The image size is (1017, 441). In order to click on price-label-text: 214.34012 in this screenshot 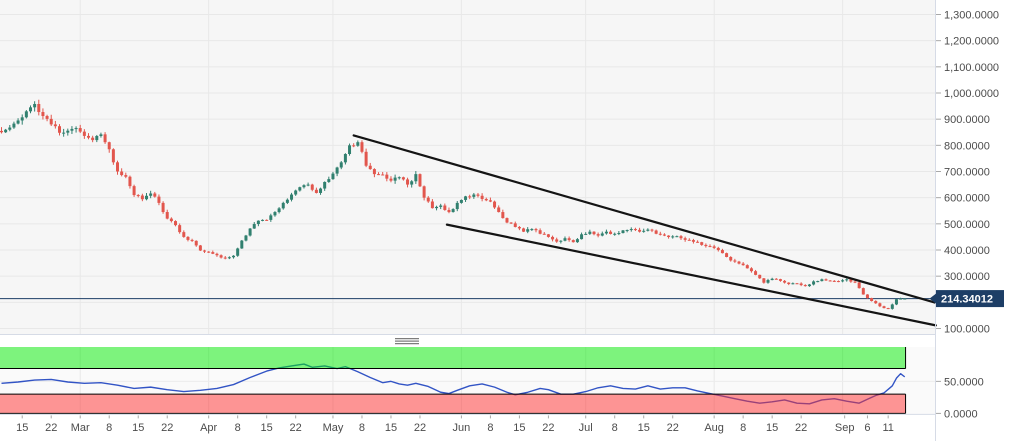, I will do `click(967, 300)`.